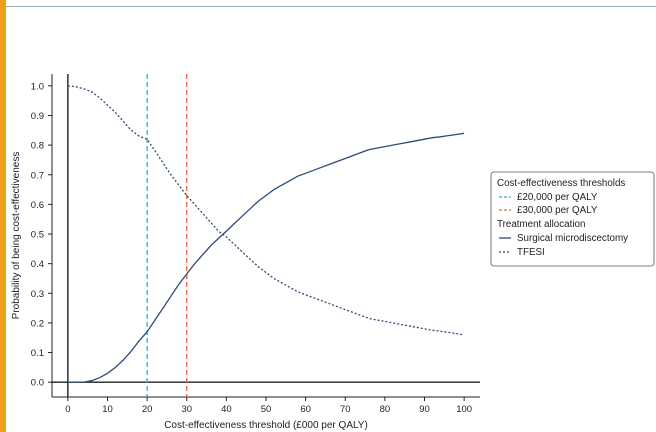 The height and width of the screenshot is (432, 656). What do you see at coordinates (37, 205) in the screenshot?
I see `y-tick-label: 0.6` at bounding box center [37, 205].